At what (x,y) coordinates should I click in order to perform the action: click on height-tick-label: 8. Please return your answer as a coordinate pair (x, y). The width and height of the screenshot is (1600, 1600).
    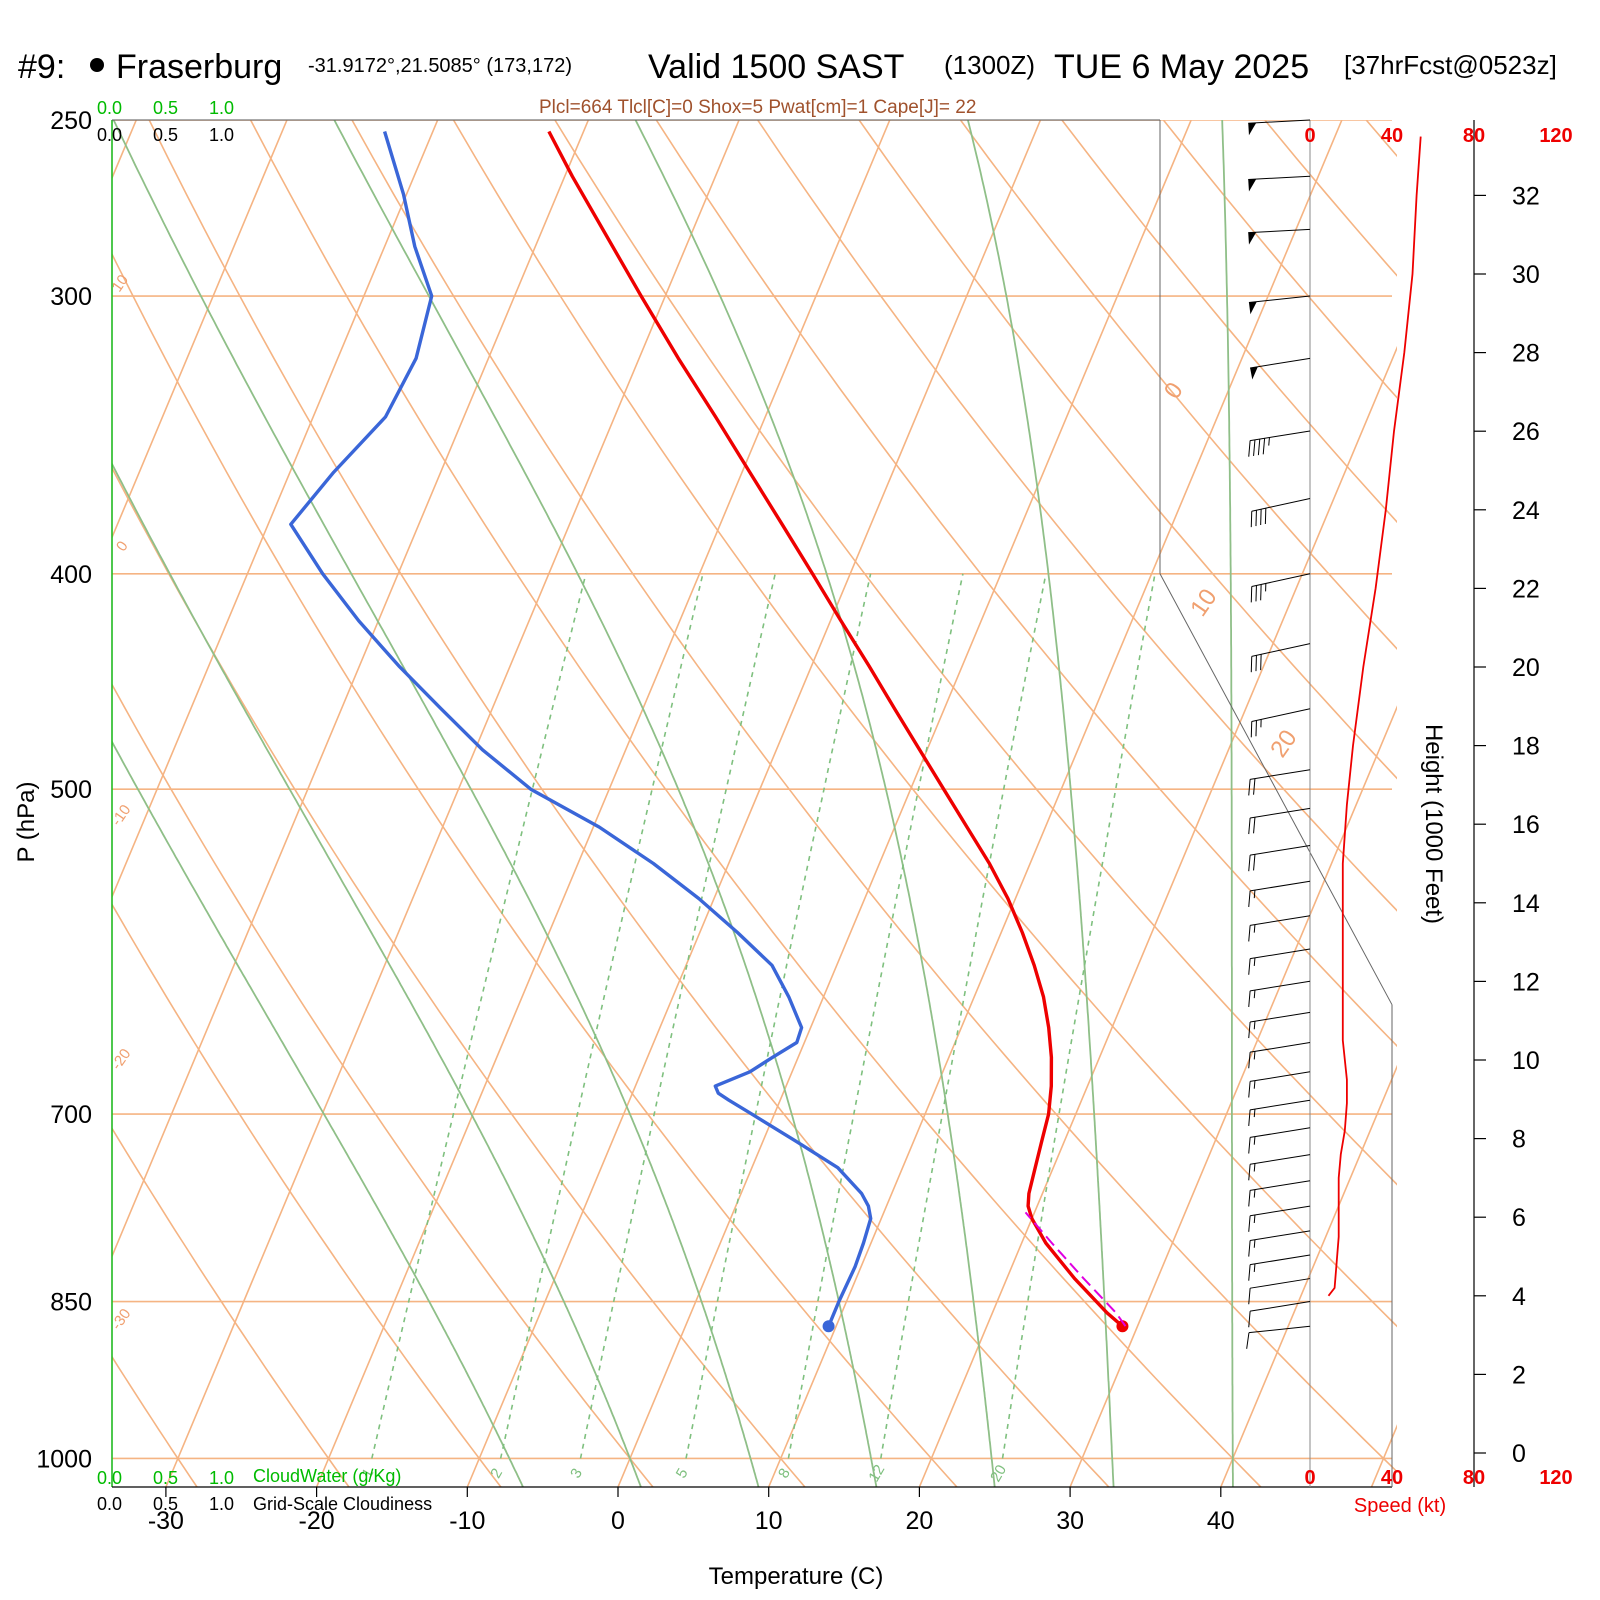
    Looking at the image, I should click on (1519, 1140).